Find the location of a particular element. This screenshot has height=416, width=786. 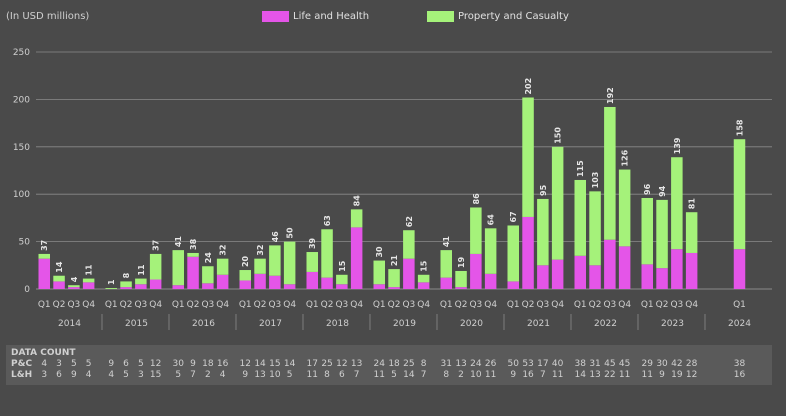

bar-total-label: 24 is located at coordinates (208, 258).